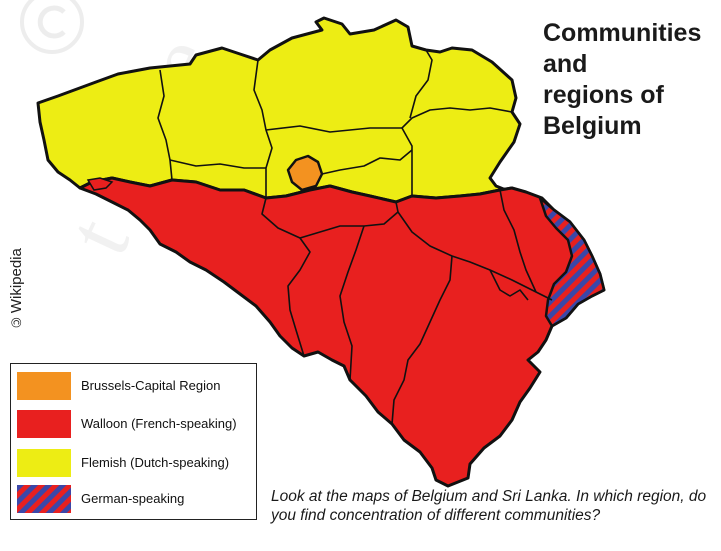 Image resolution: width=721 pixels, height=551 pixels. I want to click on legend-item-flemish: Flemish (Dutch-speaking), so click(135, 464).